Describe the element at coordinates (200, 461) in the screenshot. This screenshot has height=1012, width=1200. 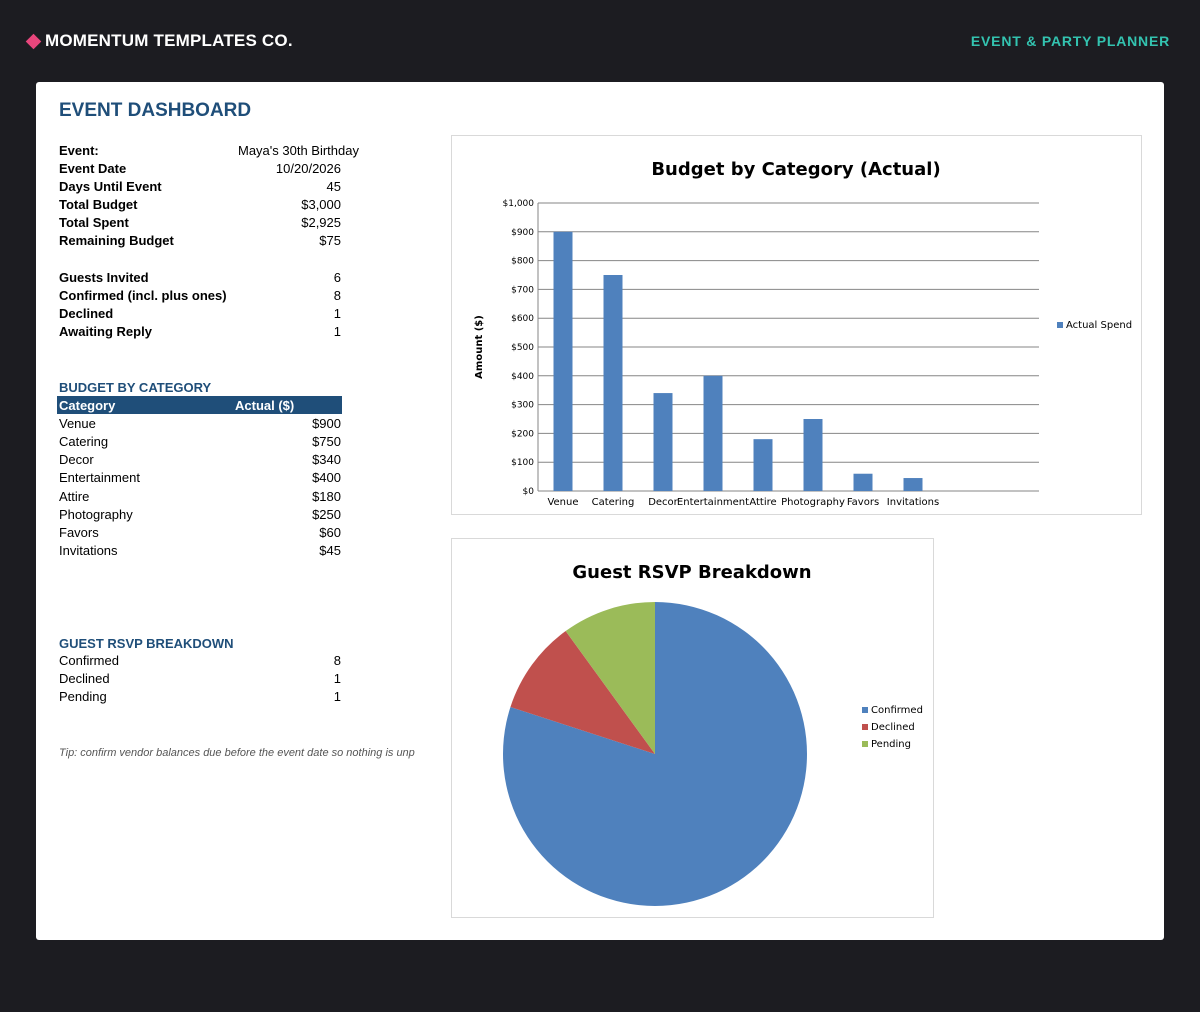
I see `table-row: Decor $340` at that location.